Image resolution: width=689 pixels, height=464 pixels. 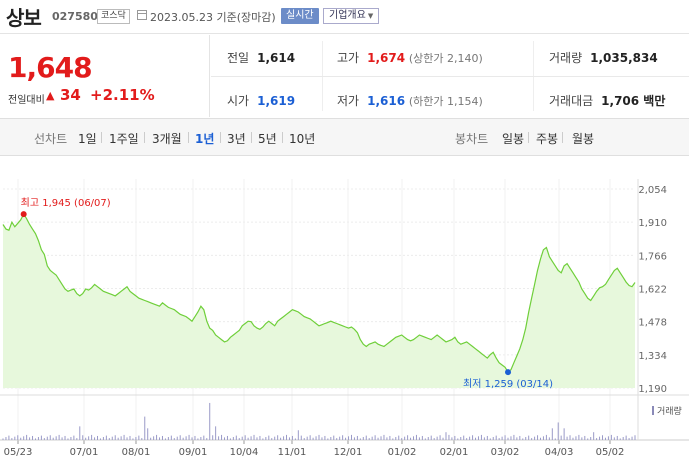 What do you see at coordinates (167, 139) in the screenshot?
I see `period-3m: 3개월` at bounding box center [167, 139].